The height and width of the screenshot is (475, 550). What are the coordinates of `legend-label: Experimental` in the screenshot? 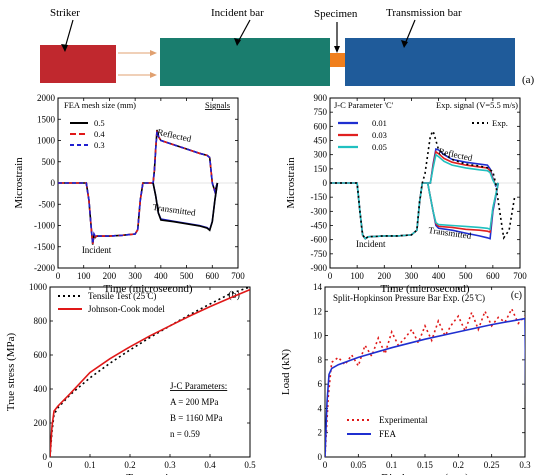 It's located at (403, 420).